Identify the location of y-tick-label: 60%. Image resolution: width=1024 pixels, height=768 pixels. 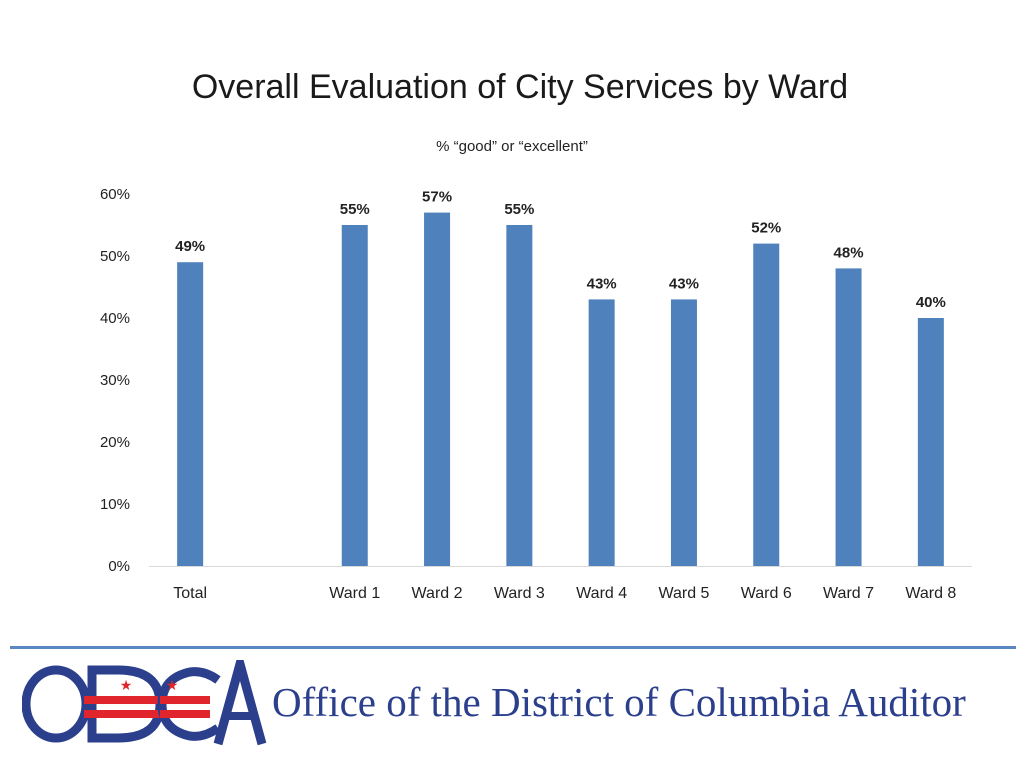
(115, 194).